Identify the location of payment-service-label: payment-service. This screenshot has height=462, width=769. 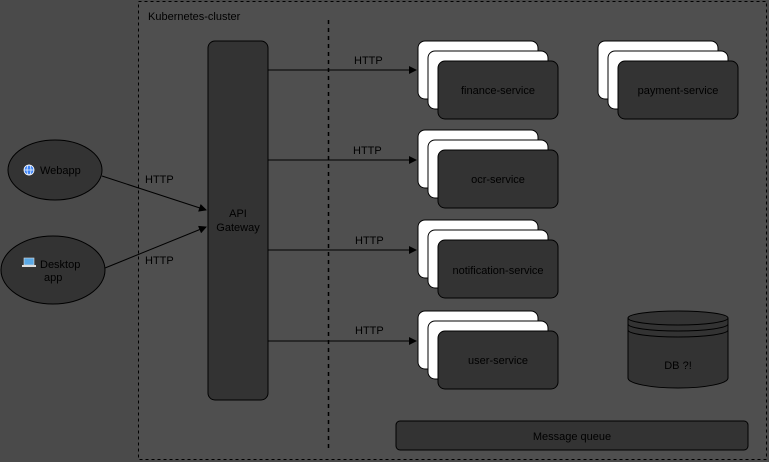
(678, 91).